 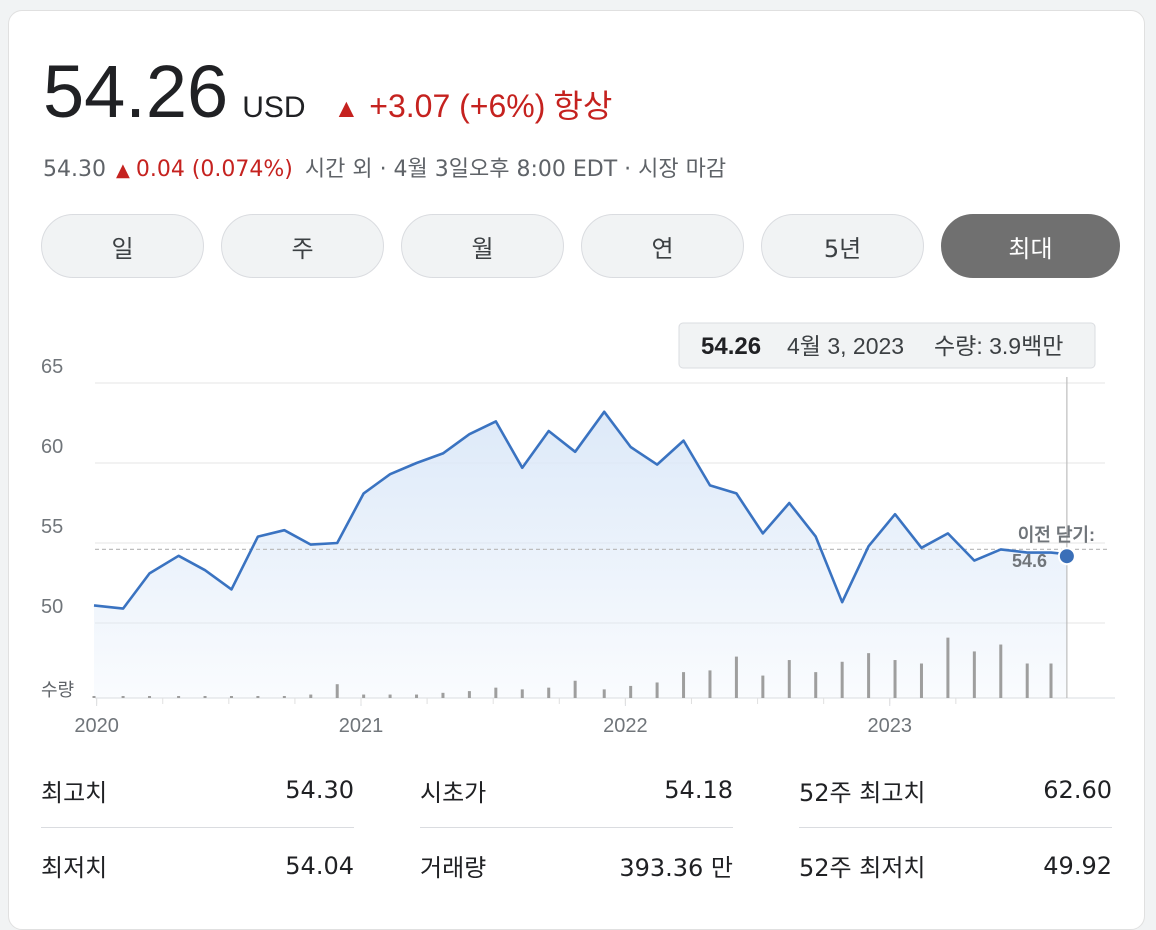 What do you see at coordinates (457, 106) in the screenshot?
I see `price-change-value: +3.07 (+6%)` at bounding box center [457, 106].